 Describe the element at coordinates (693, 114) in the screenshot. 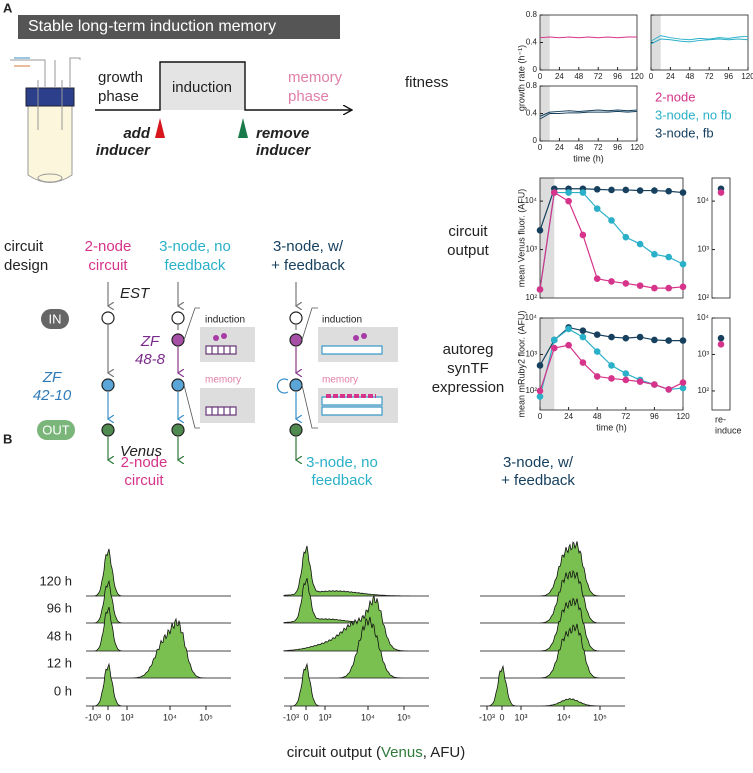

I see `legend-entry: 3-node, no fb` at that location.